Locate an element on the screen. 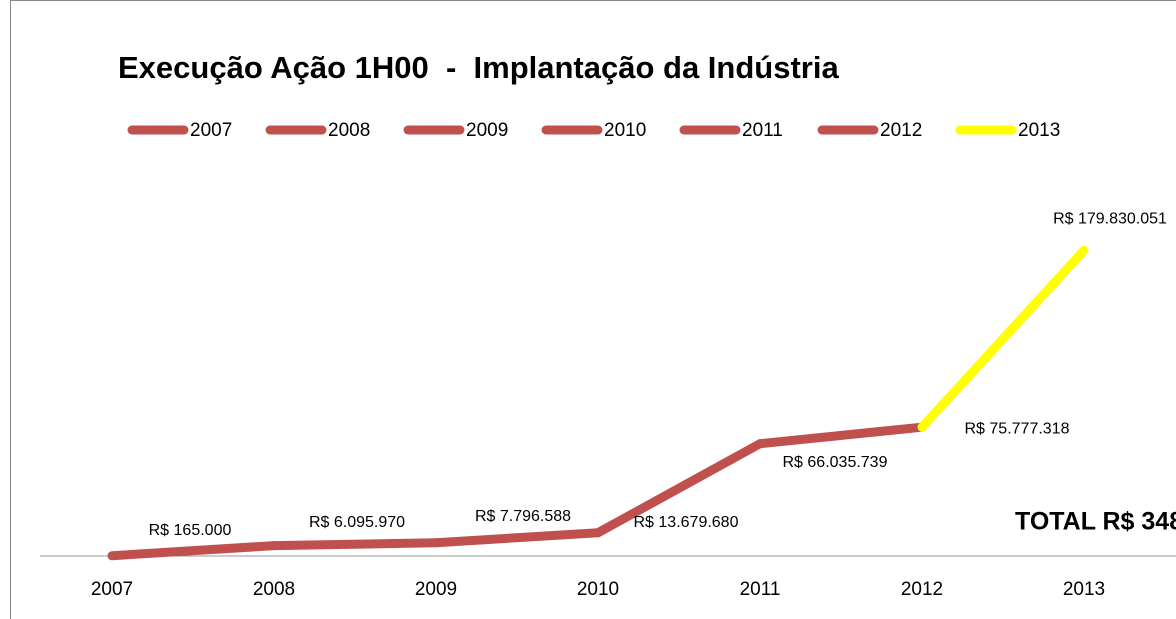 Image resolution: width=1176 pixels, height=619 pixels. legend-label: 2008 is located at coordinates (349, 130).